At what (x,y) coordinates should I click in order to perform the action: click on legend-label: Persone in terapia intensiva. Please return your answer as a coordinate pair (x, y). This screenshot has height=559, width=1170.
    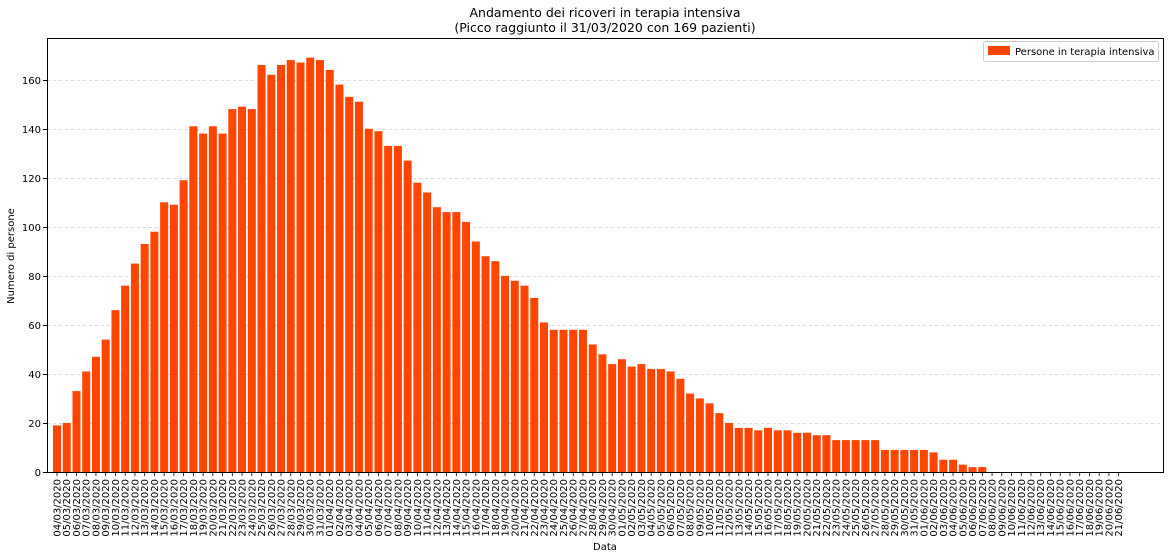
    Looking at the image, I should click on (1085, 52).